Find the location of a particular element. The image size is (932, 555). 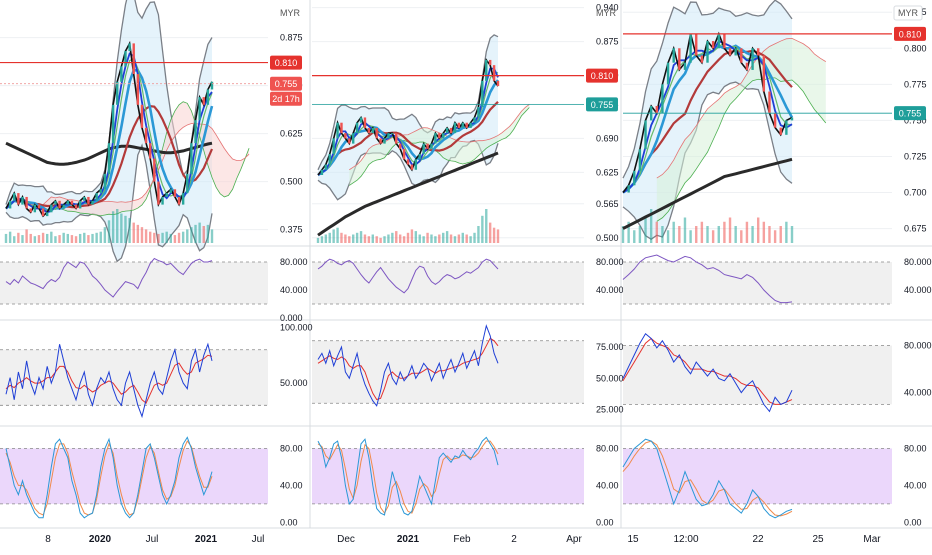

rsi-band is located at coordinates (134, 283).